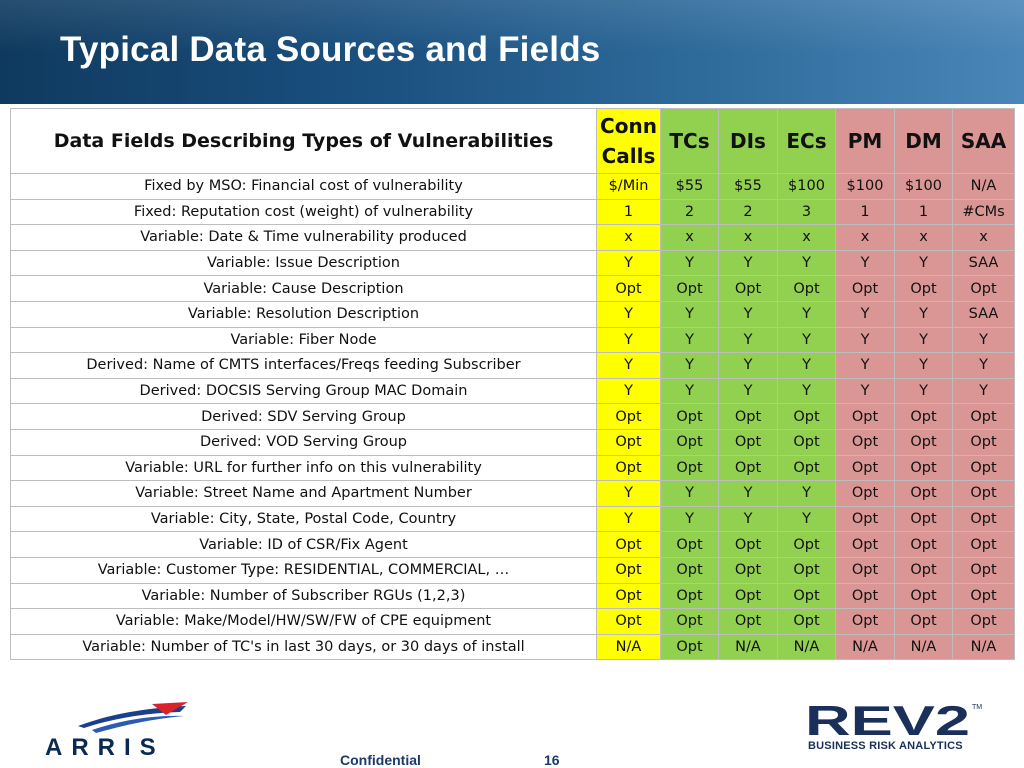 The width and height of the screenshot is (1024, 768). I want to click on value-cell: 3, so click(806, 212).